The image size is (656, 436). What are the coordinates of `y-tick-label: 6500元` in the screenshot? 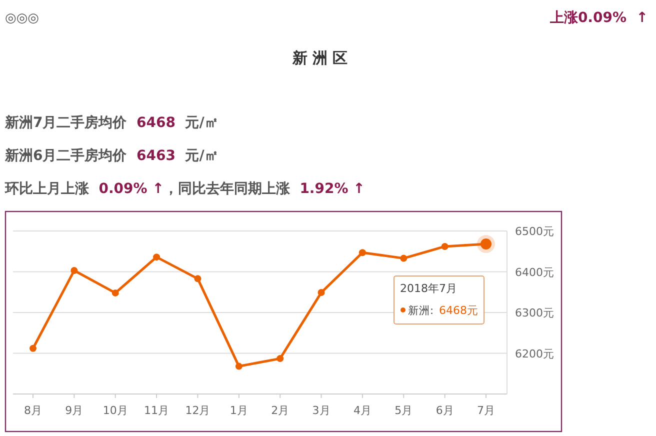 It's located at (534, 231).